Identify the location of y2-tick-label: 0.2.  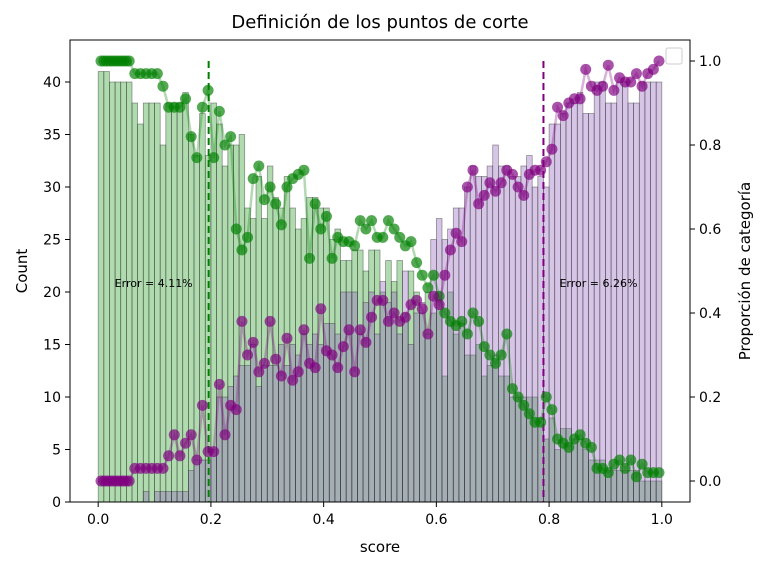
(710, 398).